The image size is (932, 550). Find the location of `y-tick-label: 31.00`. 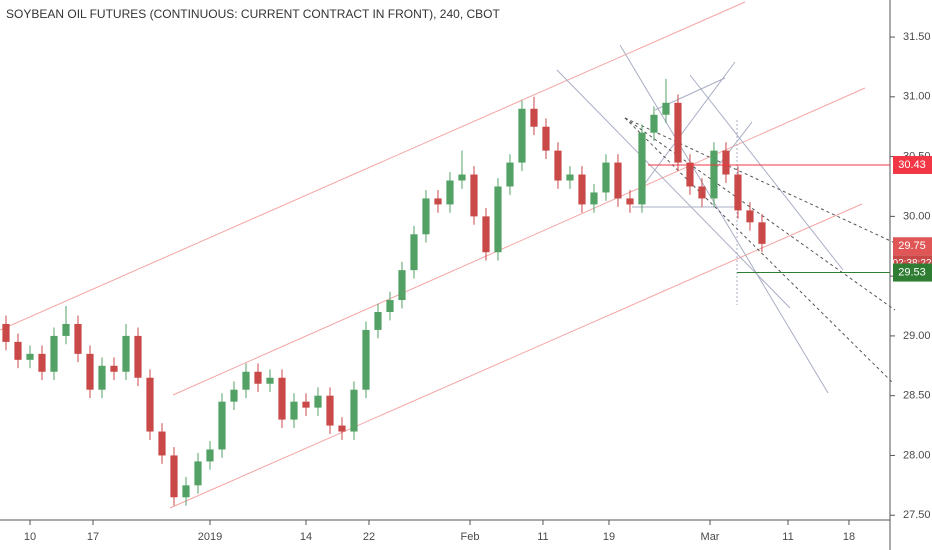

y-tick-label: 31.00 is located at coordinates (917, 97).